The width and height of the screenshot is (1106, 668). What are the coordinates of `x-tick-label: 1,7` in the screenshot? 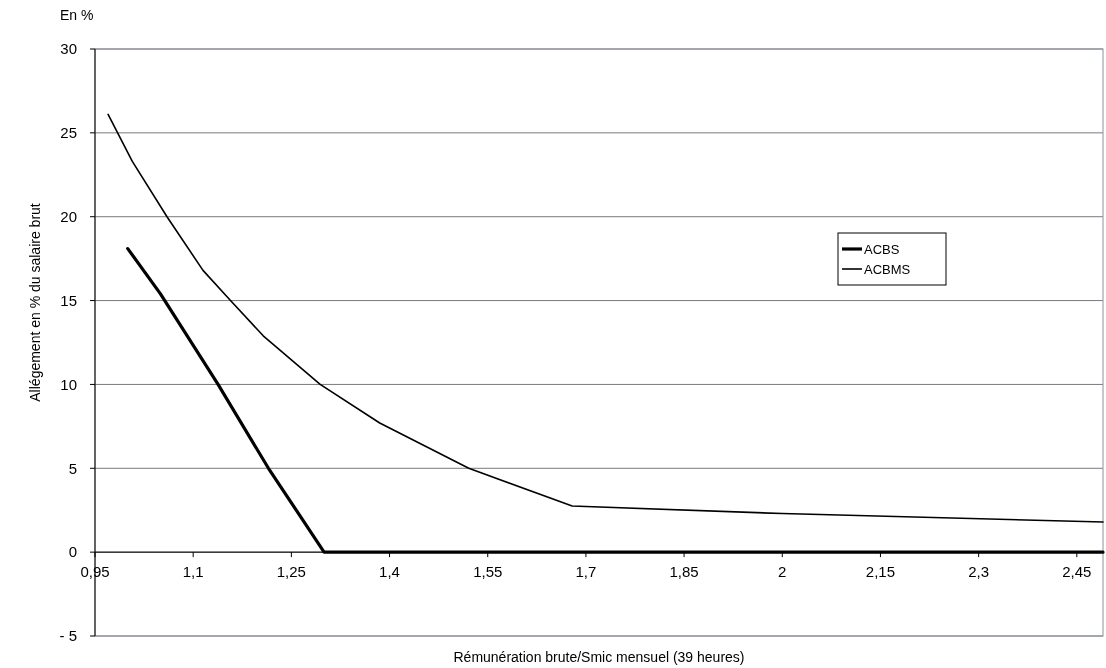 It's located at (586, 572).